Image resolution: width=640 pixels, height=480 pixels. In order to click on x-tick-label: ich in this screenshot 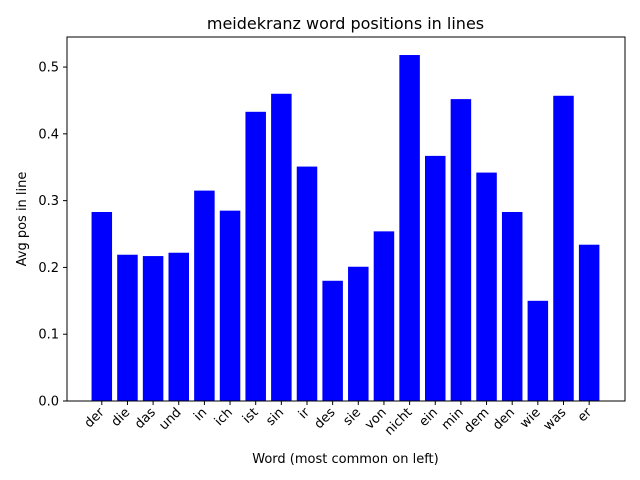, I will do `click(224, 417)`.